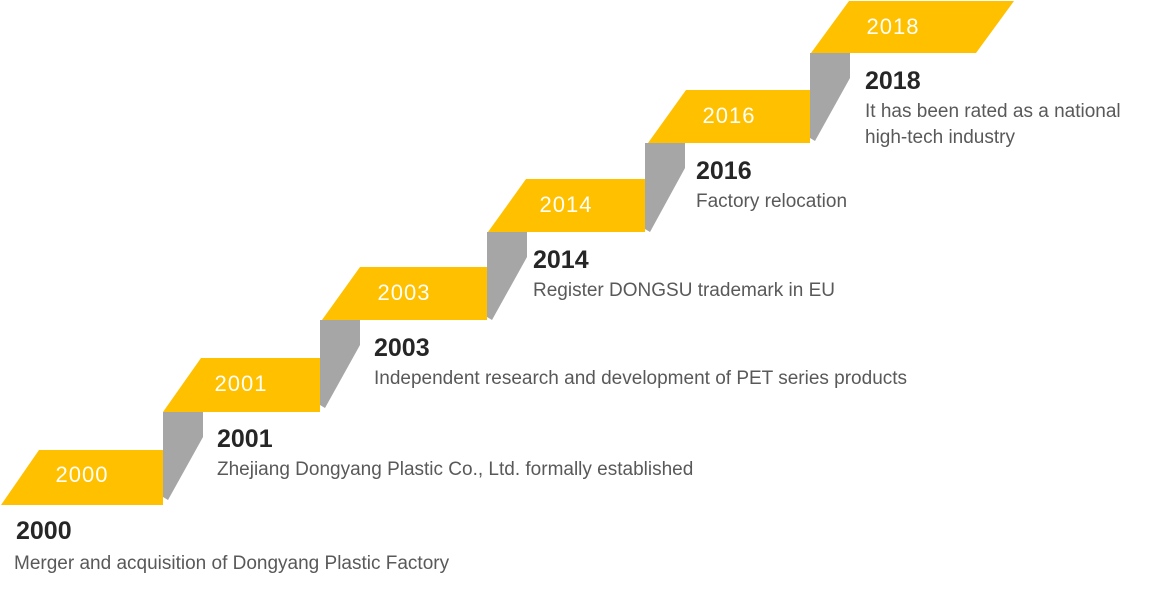 The width and height of the screenshot is (1156, 596). Describe the element at coordinates (893, 26) in the screenshot. I see `bar-year-label: 2018` at that location.